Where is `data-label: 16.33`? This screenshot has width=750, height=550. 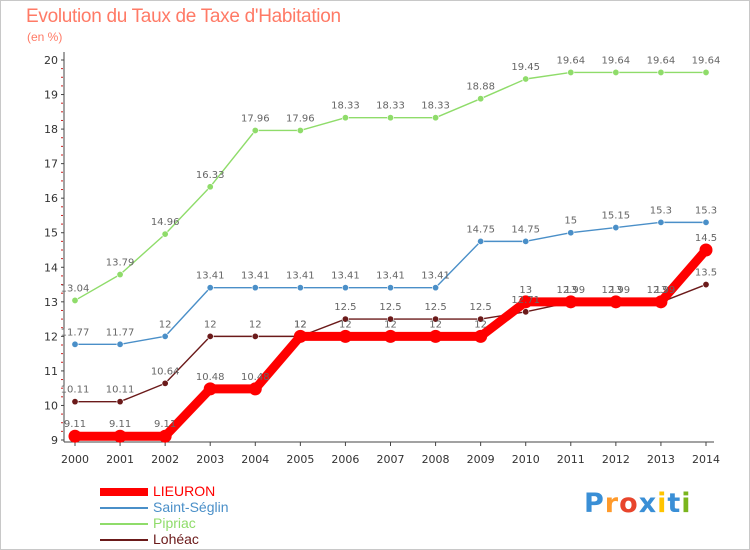 data-label: 16.33 is located at coordinates (210, 175).